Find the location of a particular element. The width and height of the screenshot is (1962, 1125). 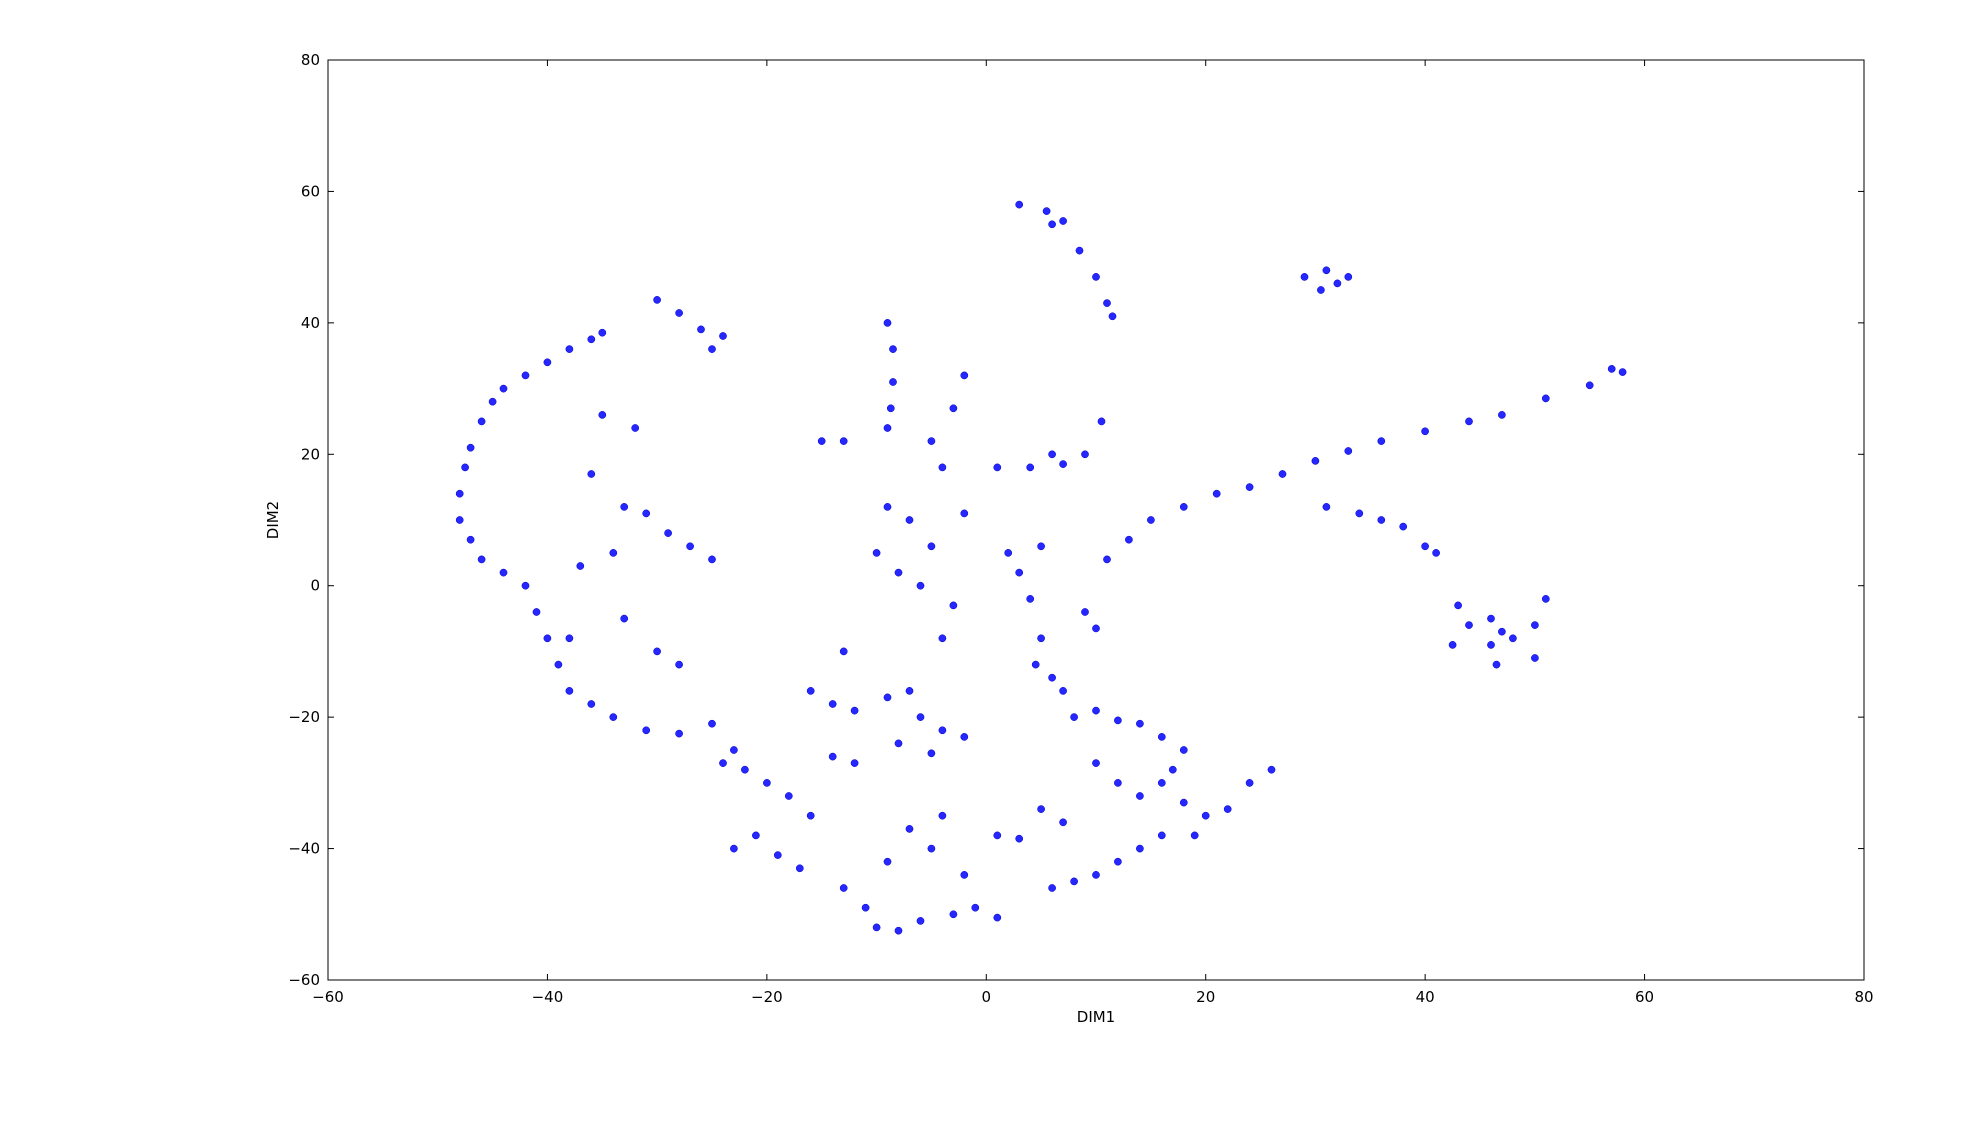

x-tick-label: 40 is located at coordinates (1425, 997).